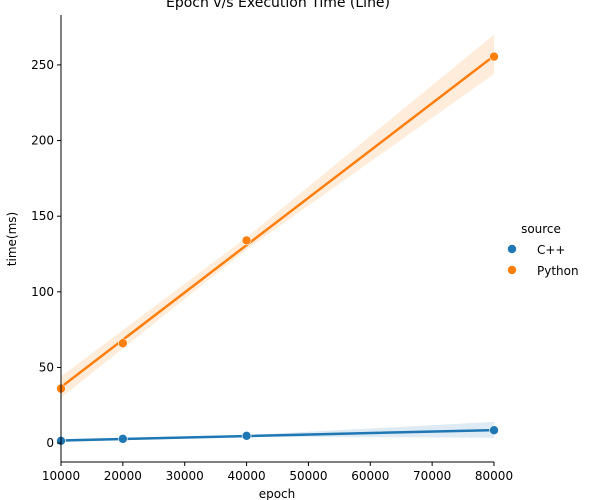 Image resolution: width=598 pixels, height=500 pixels. What do you see at coordinates (512, 249) in the screenshot?
I see `legend-marker-cpp` at bounding box center [512, 249].